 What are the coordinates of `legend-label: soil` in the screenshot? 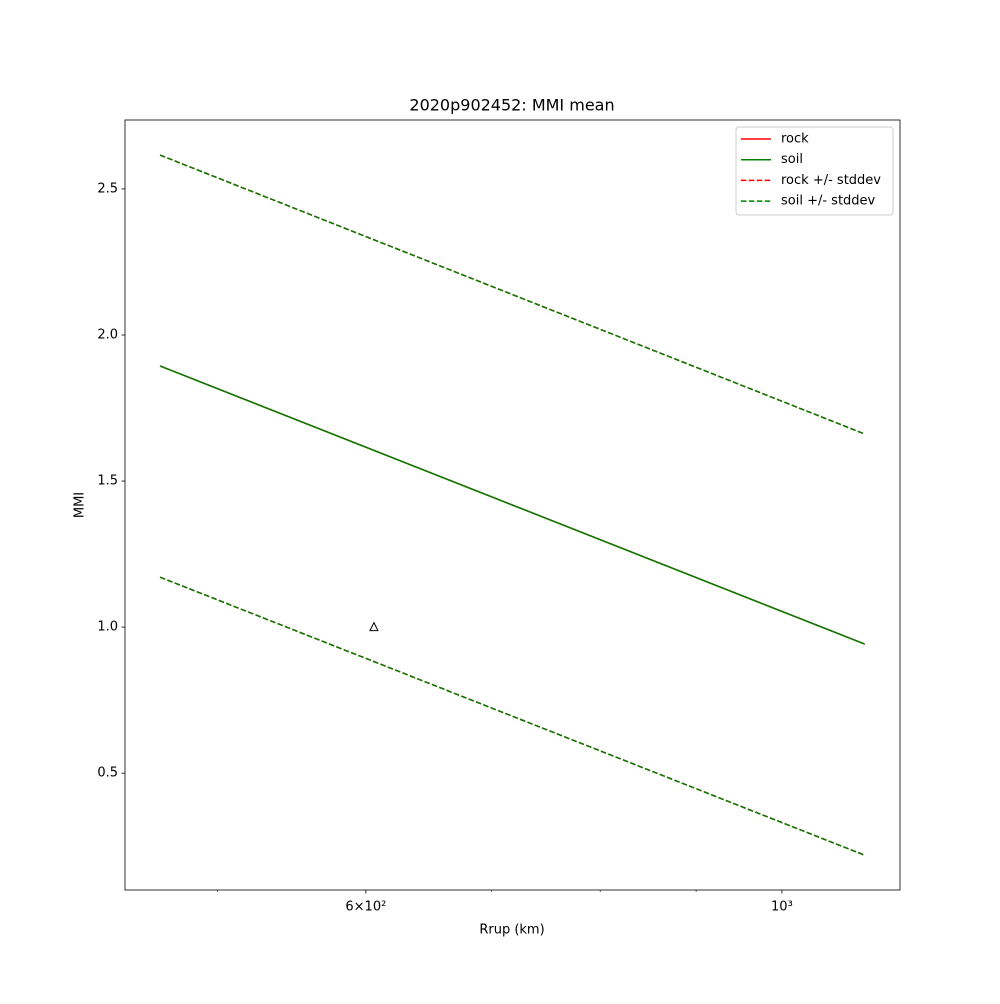 It's located at (792, 159).